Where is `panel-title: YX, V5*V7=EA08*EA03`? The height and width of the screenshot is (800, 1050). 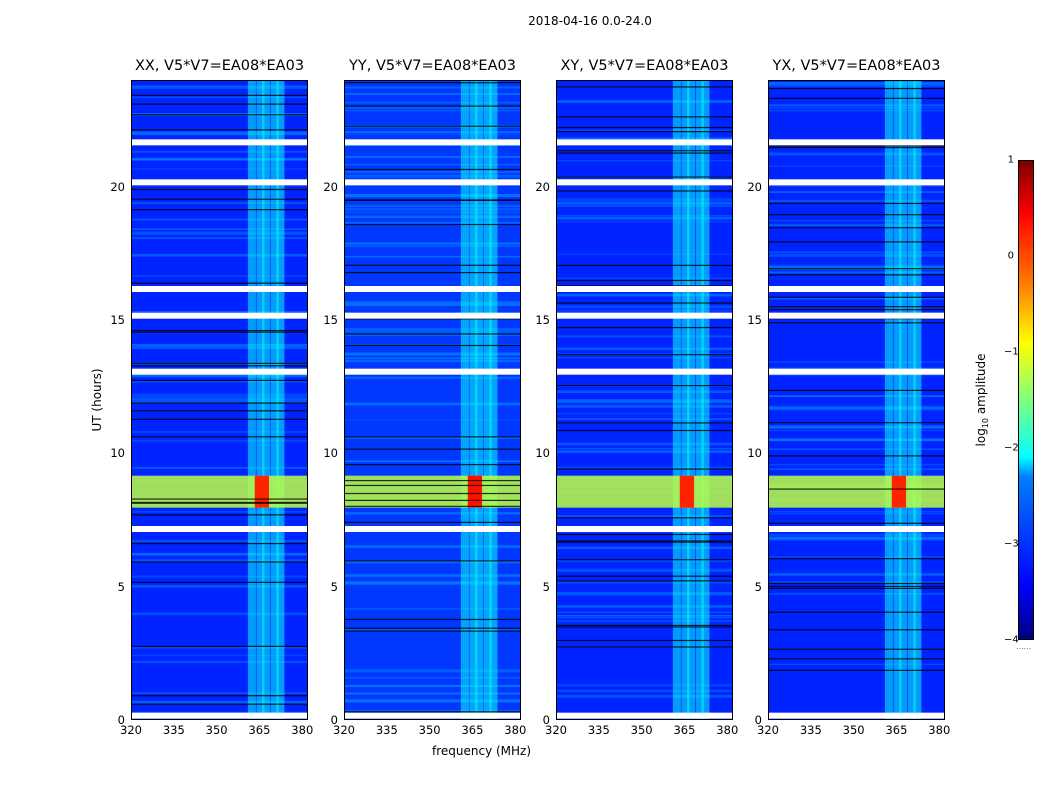 panel-title: YX, V5*V7=EA08*EA03 is located at coordinates (856, 66).